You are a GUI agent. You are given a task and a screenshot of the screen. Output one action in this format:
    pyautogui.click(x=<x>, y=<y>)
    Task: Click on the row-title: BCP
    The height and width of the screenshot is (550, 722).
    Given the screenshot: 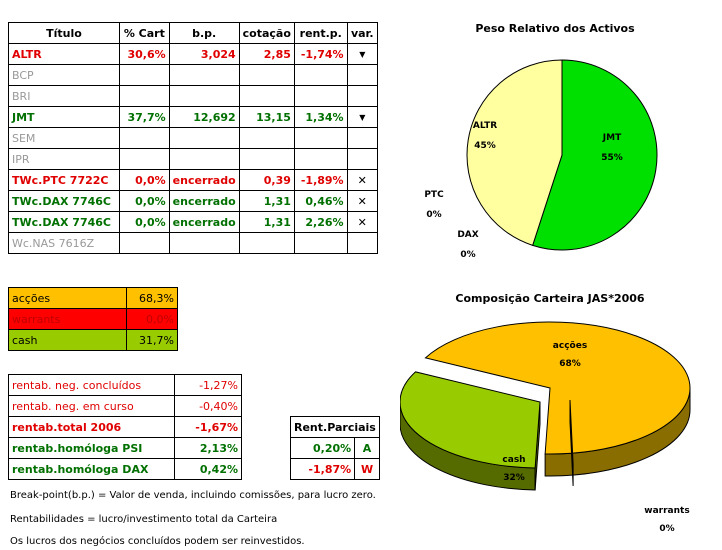 What is the action you would take?
    pyautogui.click(x=64, y=75)
    